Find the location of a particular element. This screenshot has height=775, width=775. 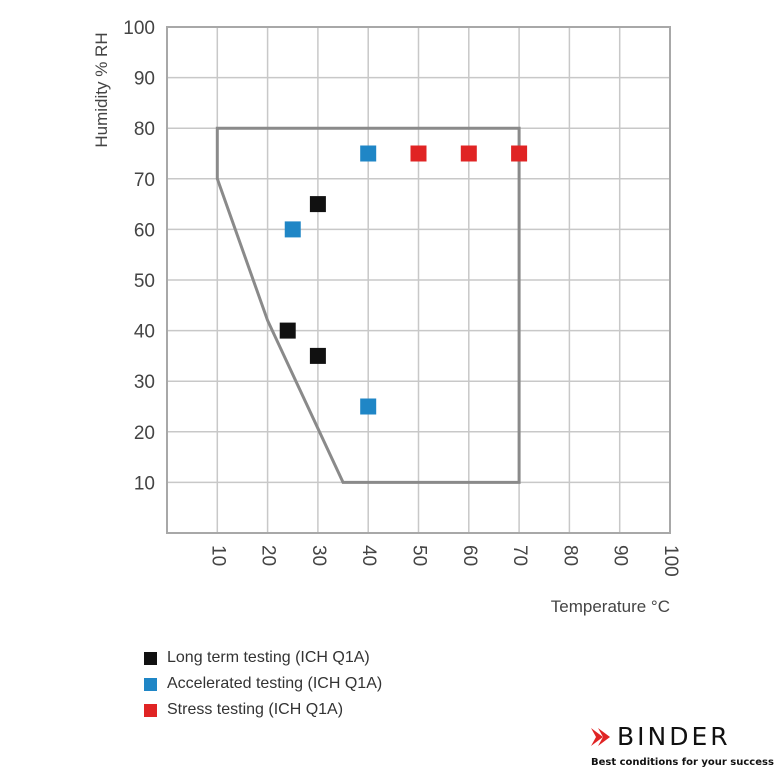

x-tick-label: 90 is located at coordinates (620, 555).